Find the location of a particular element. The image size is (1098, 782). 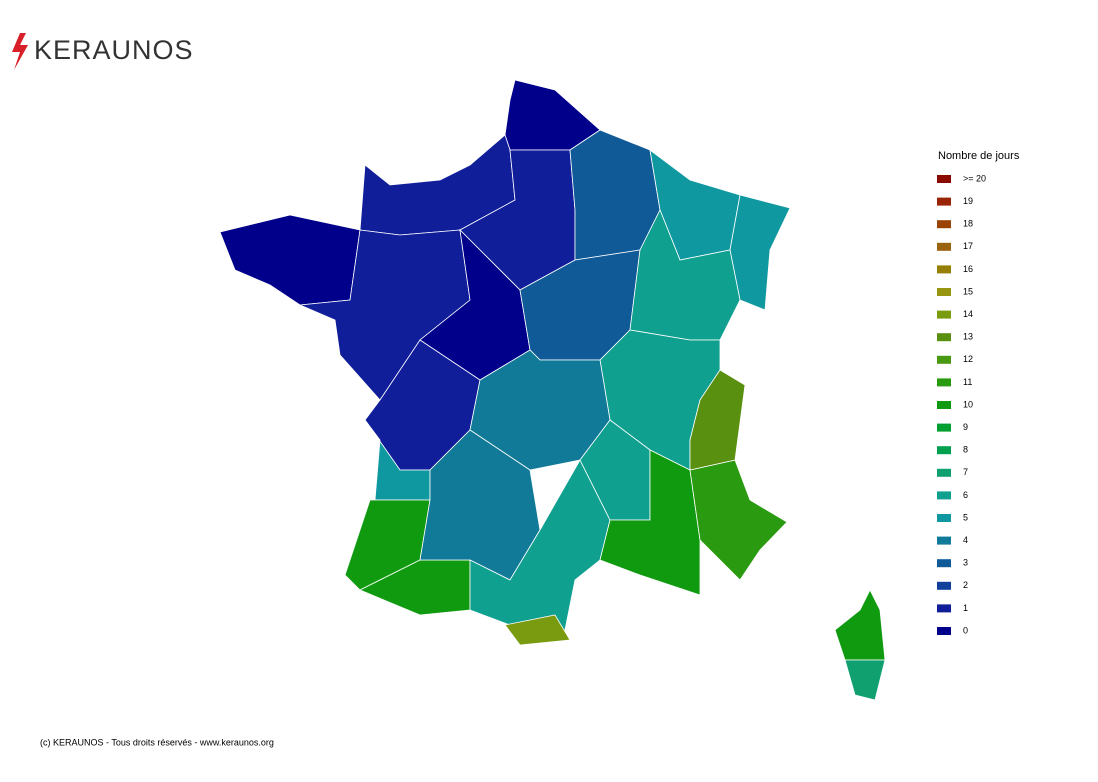

legend-label: 10 is located at coordinates (968, 404).